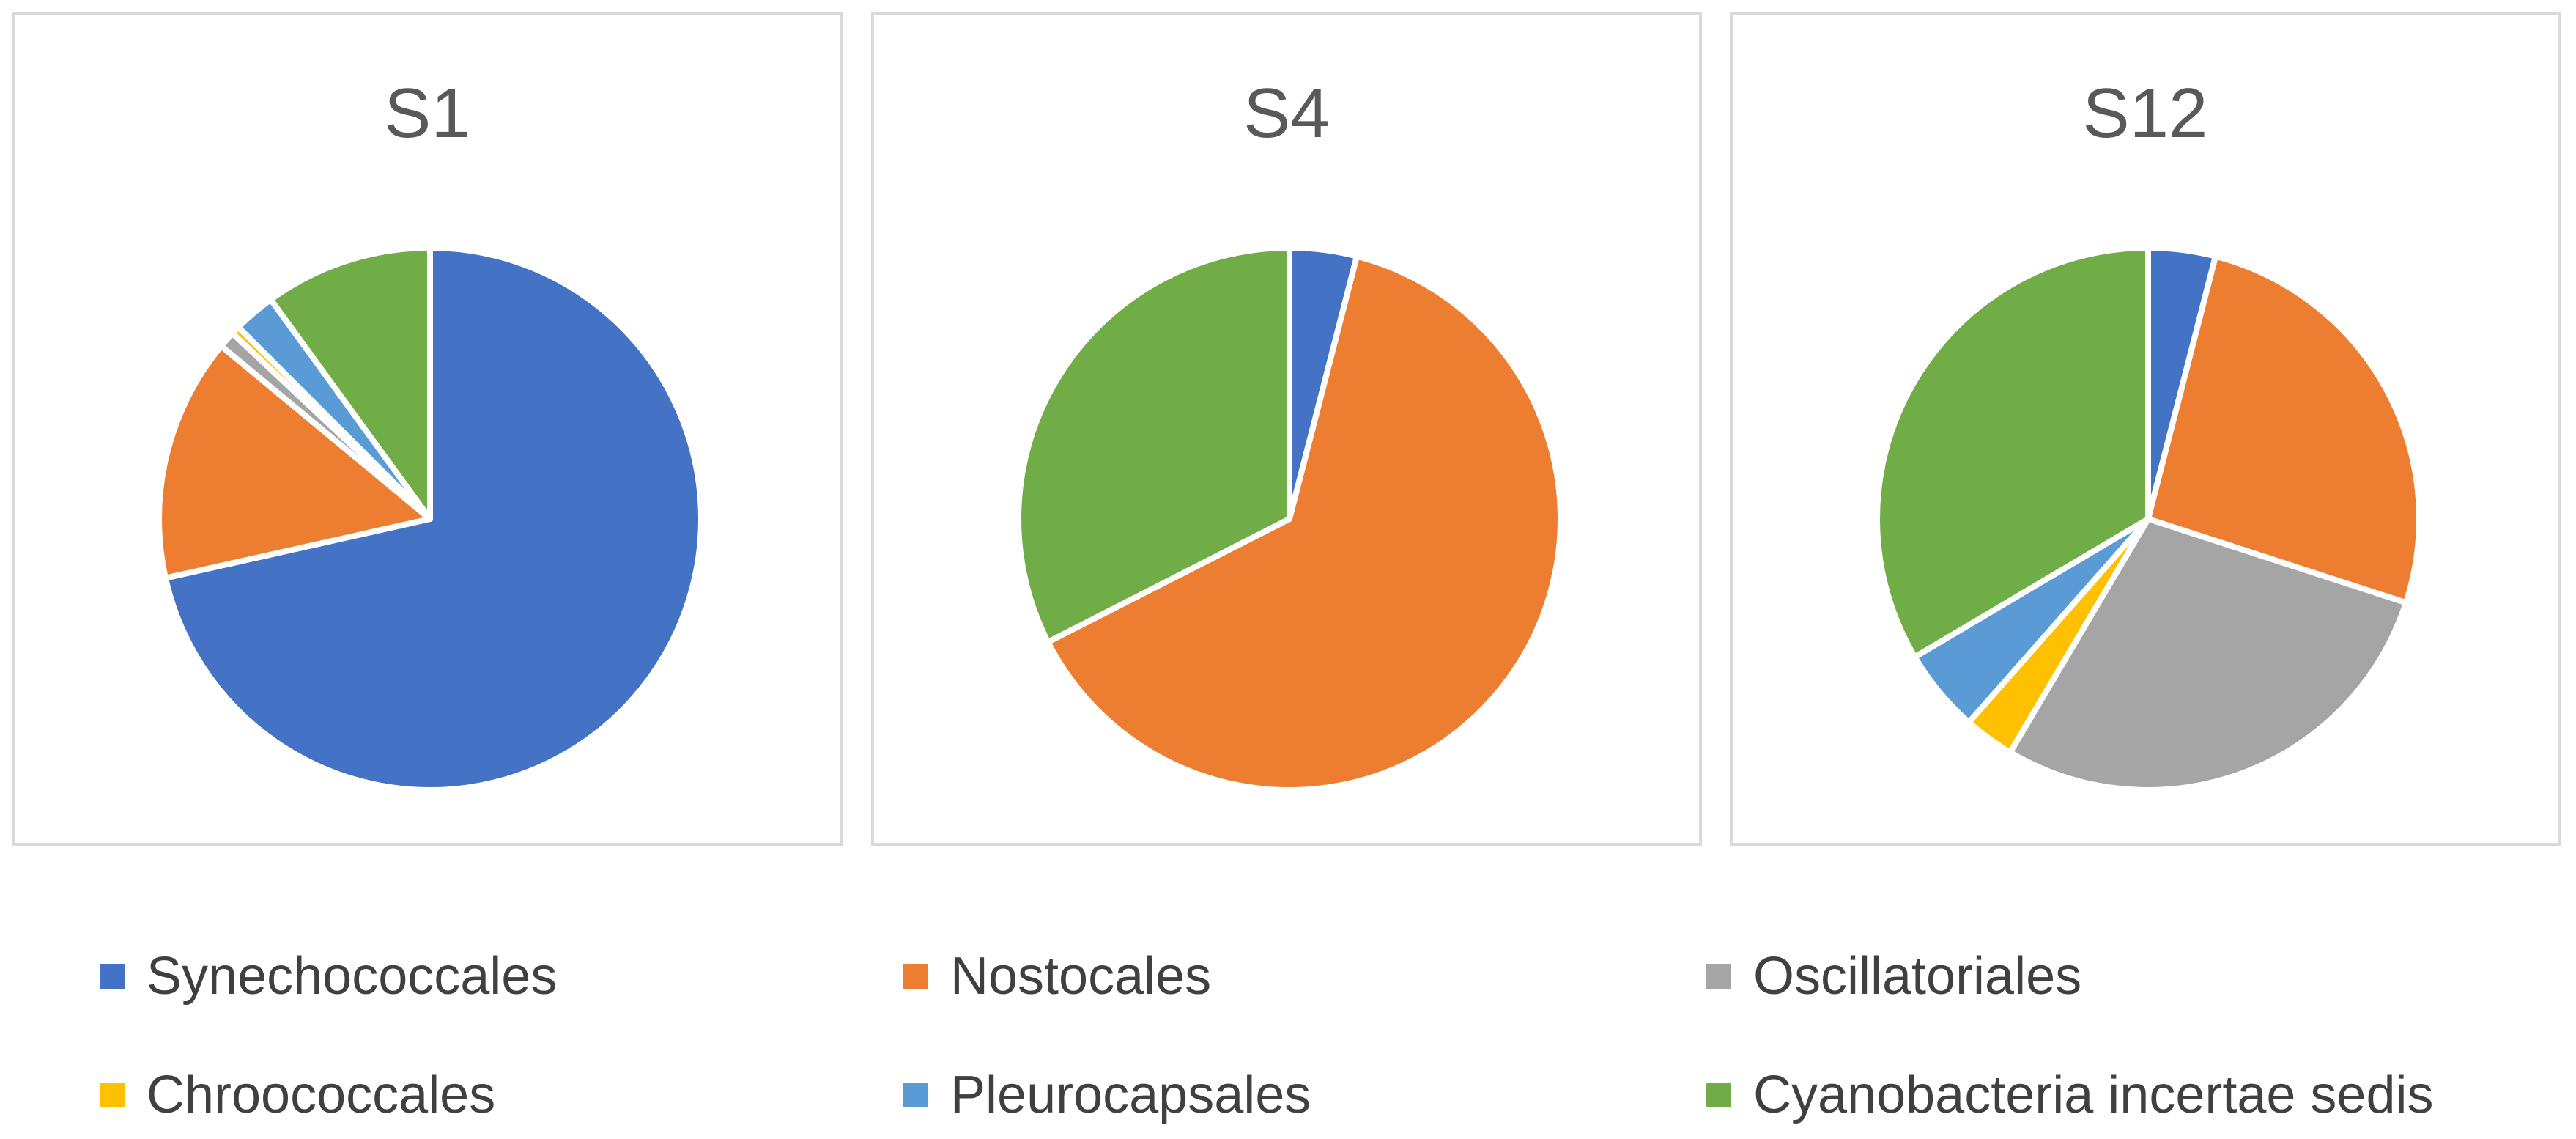 The height and width of the screenshot is (1139, 2576). What do you see at coordinates (2145, 113) in the screenshot?
I see `chart-title: S12` at bounding box center [2145, 113].